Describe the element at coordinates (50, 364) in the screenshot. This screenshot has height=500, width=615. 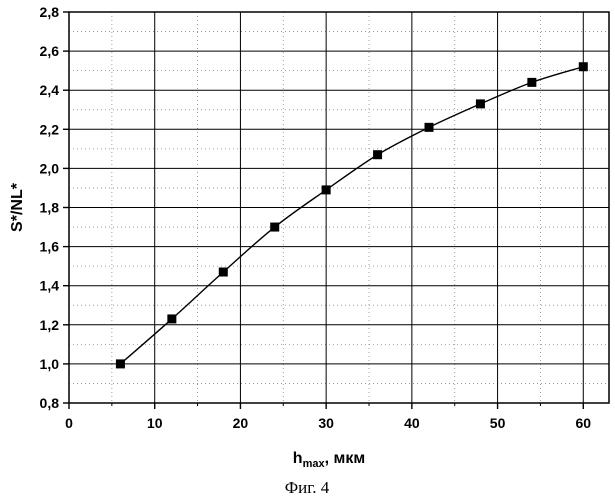
I see `y-tick-label: 1,0` at that location.